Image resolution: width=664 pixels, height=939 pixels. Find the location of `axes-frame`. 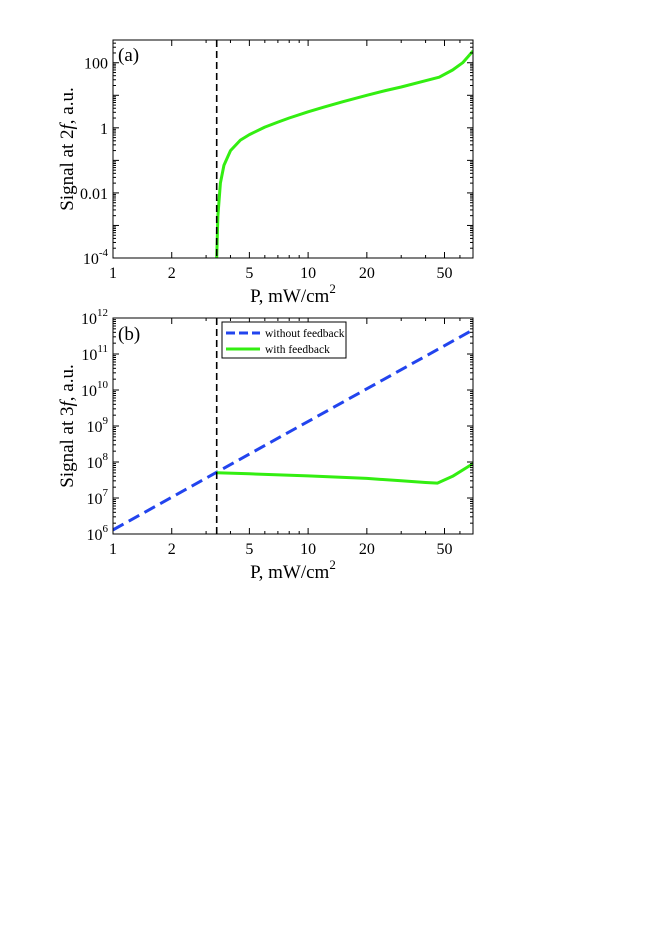

axes-frame is located at coordinates (293, 149).